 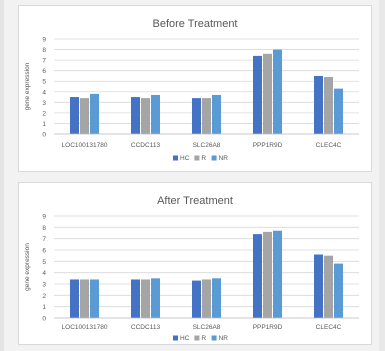 What do you see at coordinates (2, 175) in the screenshot?
I see `left-edge-strip` at bounding box center [2, 175].